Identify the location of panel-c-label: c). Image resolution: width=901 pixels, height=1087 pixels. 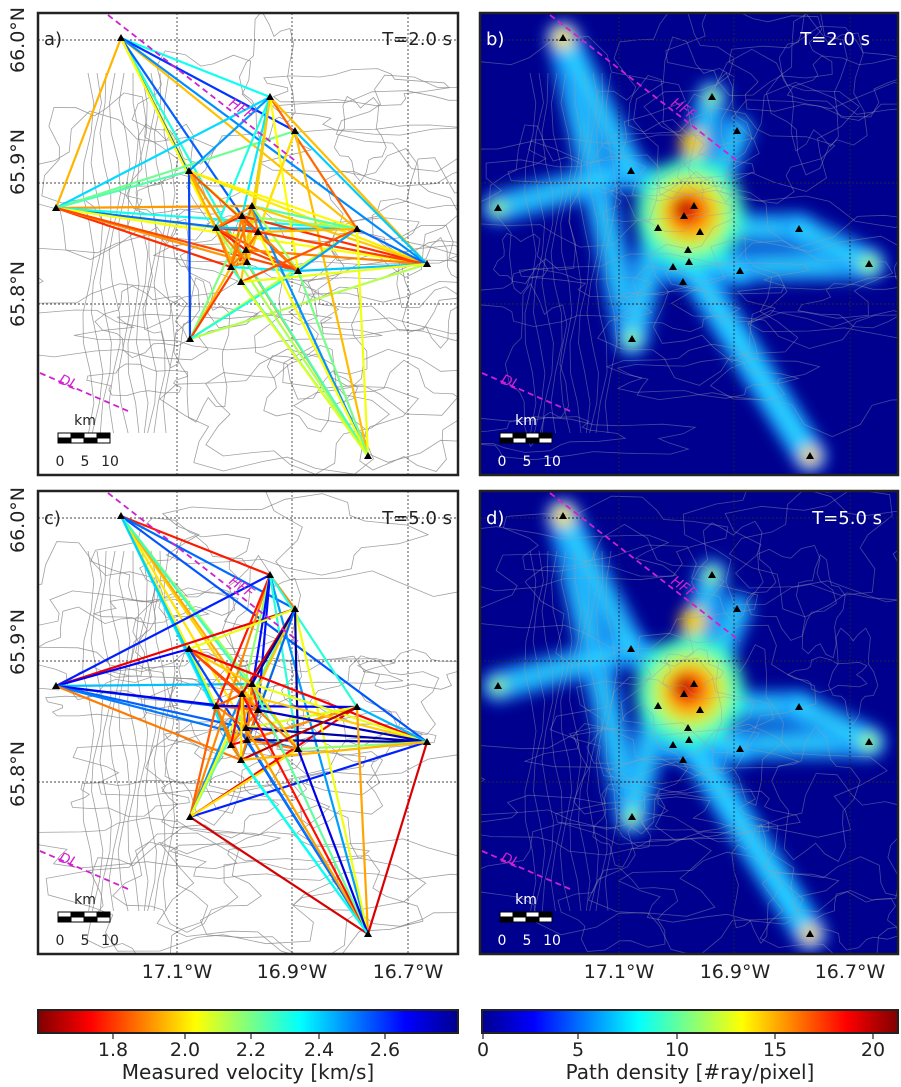
(52, 518).